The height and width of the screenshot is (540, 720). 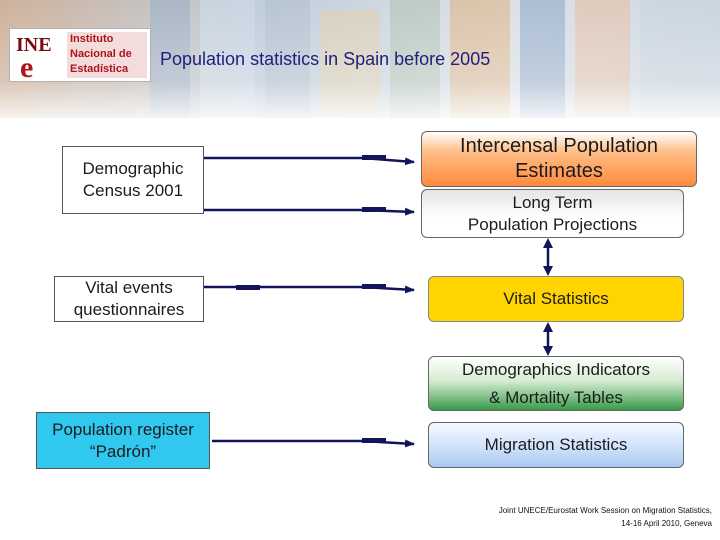 What do you see at coordinates (92, 39) in the screenshot?
I see `logo-line-1: Instituto` at bounding box center [92, 39].